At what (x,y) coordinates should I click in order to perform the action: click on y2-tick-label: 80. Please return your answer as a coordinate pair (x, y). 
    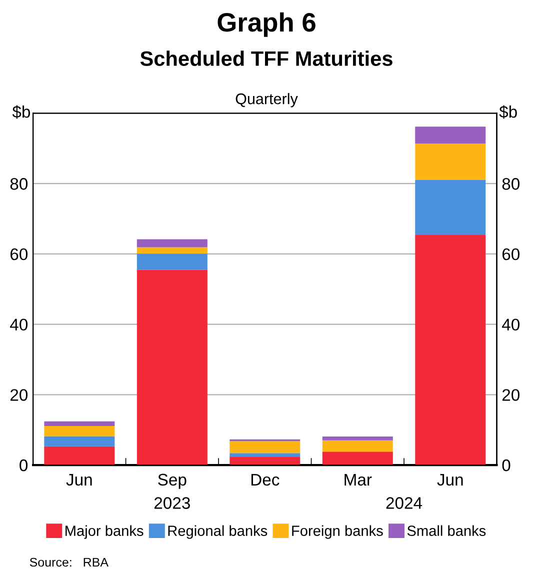
    Looking at the image, I should click on (511, 184).